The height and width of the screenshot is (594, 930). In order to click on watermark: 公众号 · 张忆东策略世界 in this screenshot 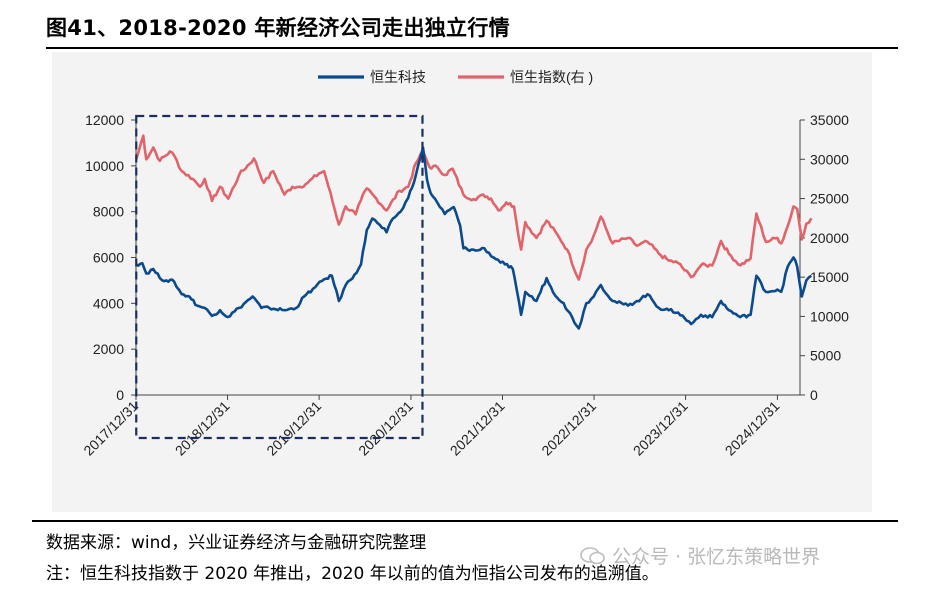, I will do `click(700, 555)`.